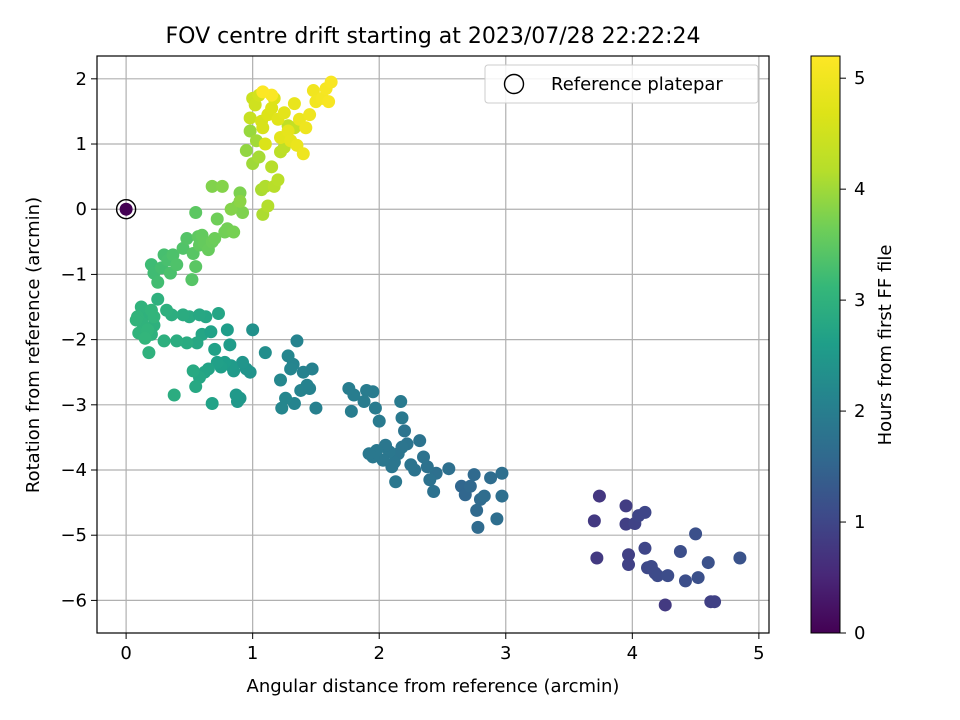  Describe the element at coordinates (637, 84) in the screenshot. I see `legend-label-reference: Reference platepar` at that location.